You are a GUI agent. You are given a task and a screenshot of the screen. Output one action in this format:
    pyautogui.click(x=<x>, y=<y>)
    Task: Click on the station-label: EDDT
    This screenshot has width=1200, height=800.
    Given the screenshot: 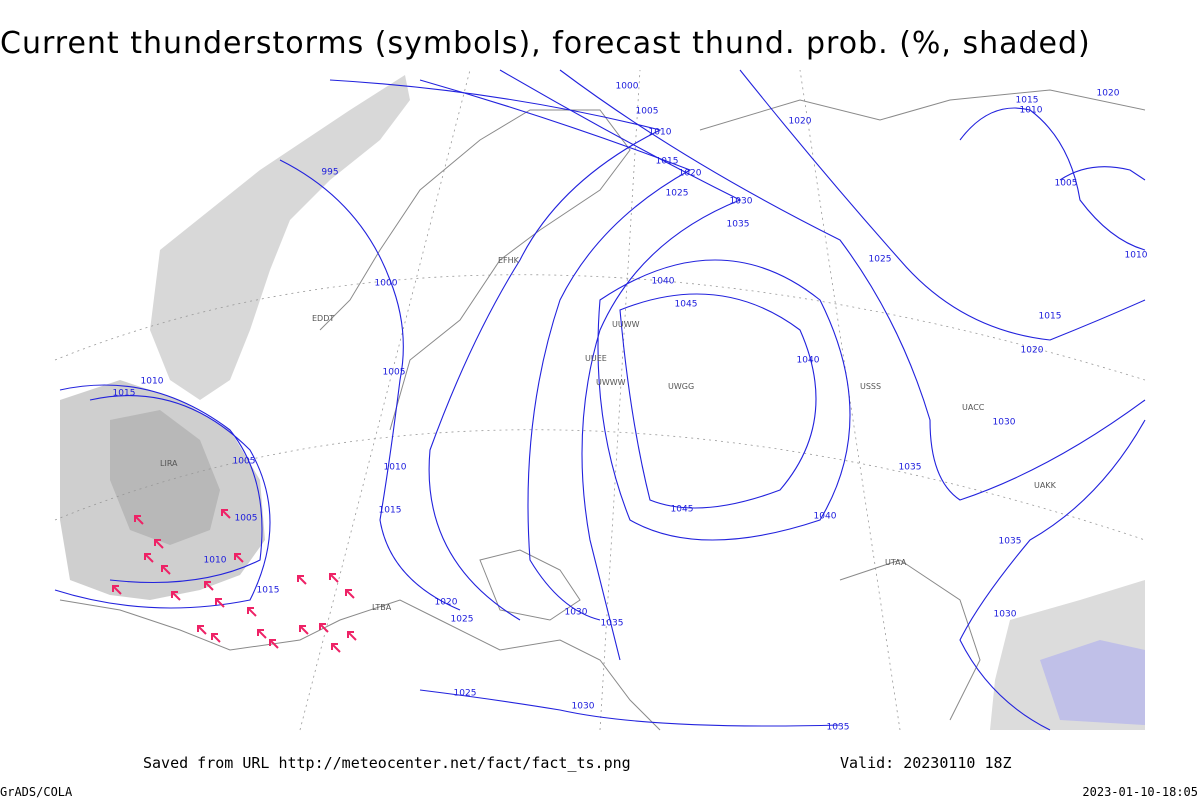 What is the action you would take?
    pyautogui.click(x=323, y=318)
    